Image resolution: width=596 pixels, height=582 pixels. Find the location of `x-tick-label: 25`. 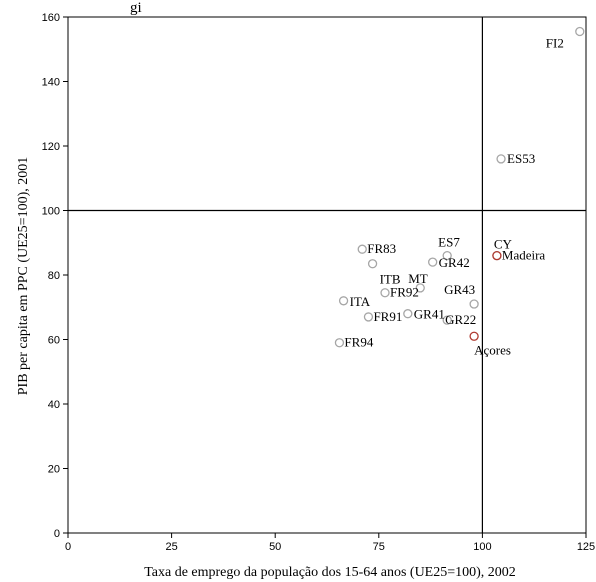

x-tick-label: 25 is located at coordinates (171, 547).